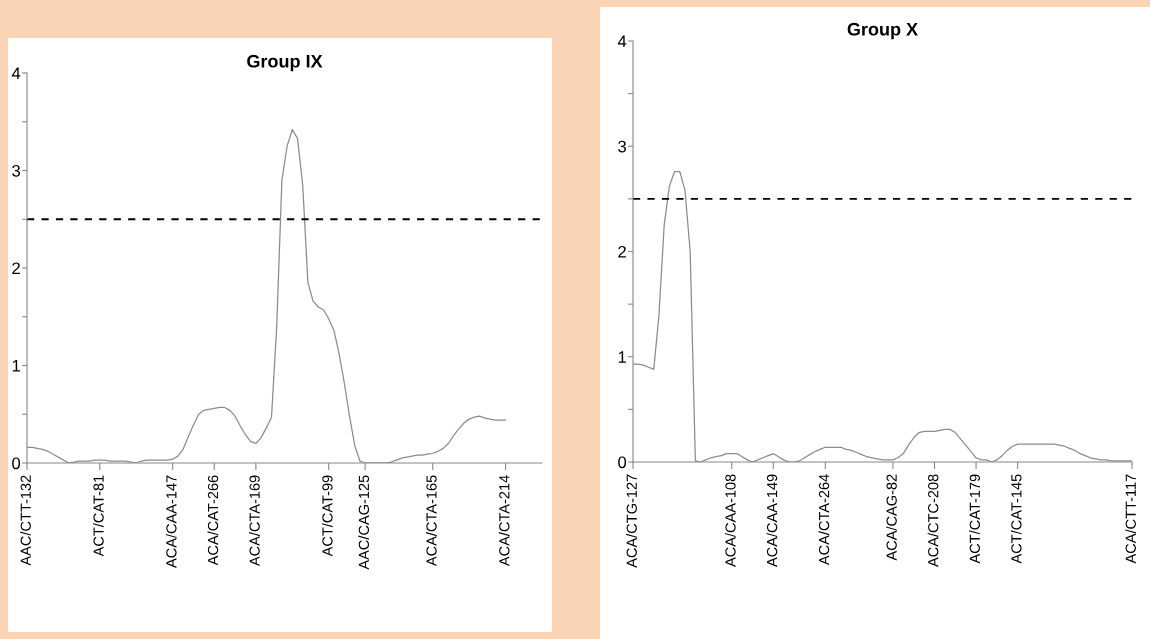  What do you see at coordinates (730, 520) in the screenshot?
I see `x-tick-label: ACA/CAA-108` at bounding box center [730, 520].